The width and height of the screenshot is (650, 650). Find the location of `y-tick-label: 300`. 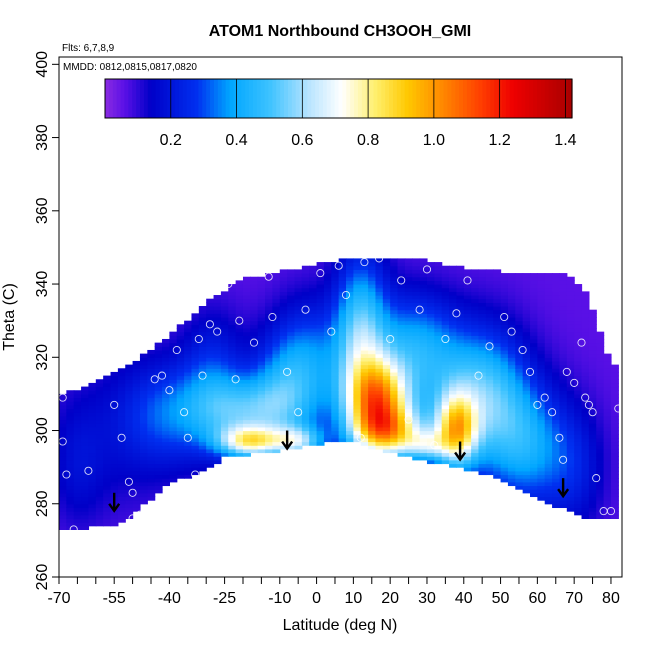

y-tick-label: 300 is located at coordinates (42, 430).